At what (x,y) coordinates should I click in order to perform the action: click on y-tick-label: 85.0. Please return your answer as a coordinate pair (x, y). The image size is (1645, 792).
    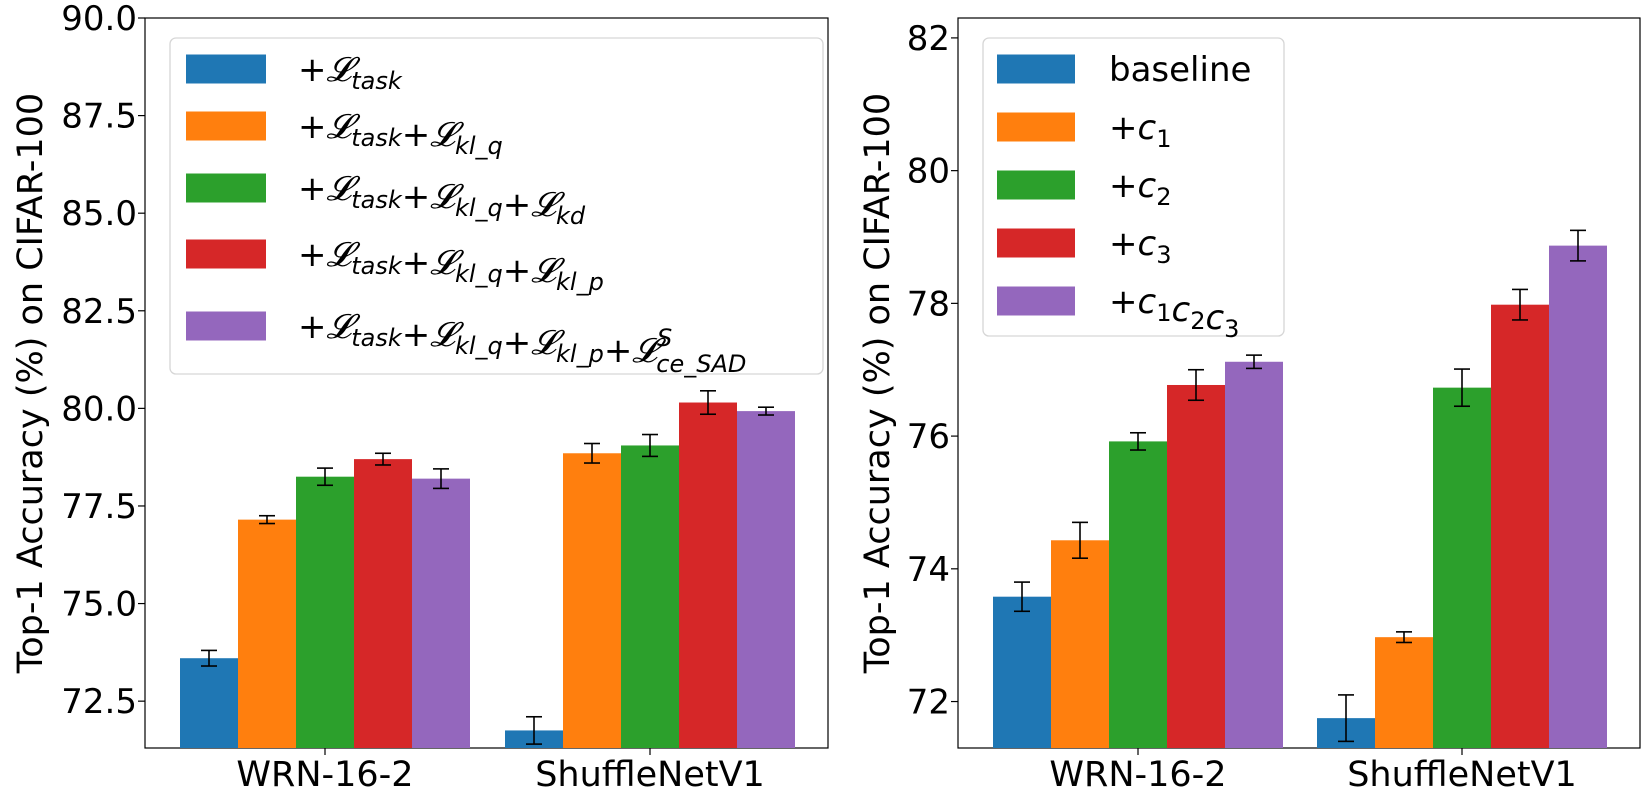
    Looking at the image, I should click on (99, 214).